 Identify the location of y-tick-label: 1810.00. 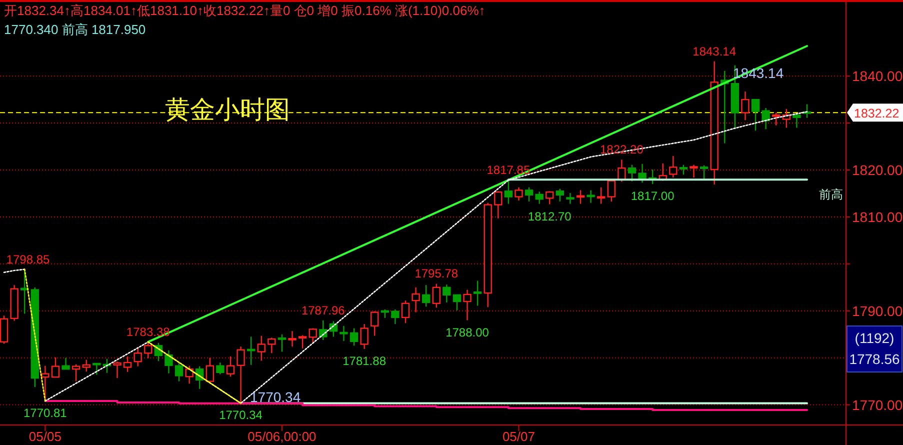
(877, 216).